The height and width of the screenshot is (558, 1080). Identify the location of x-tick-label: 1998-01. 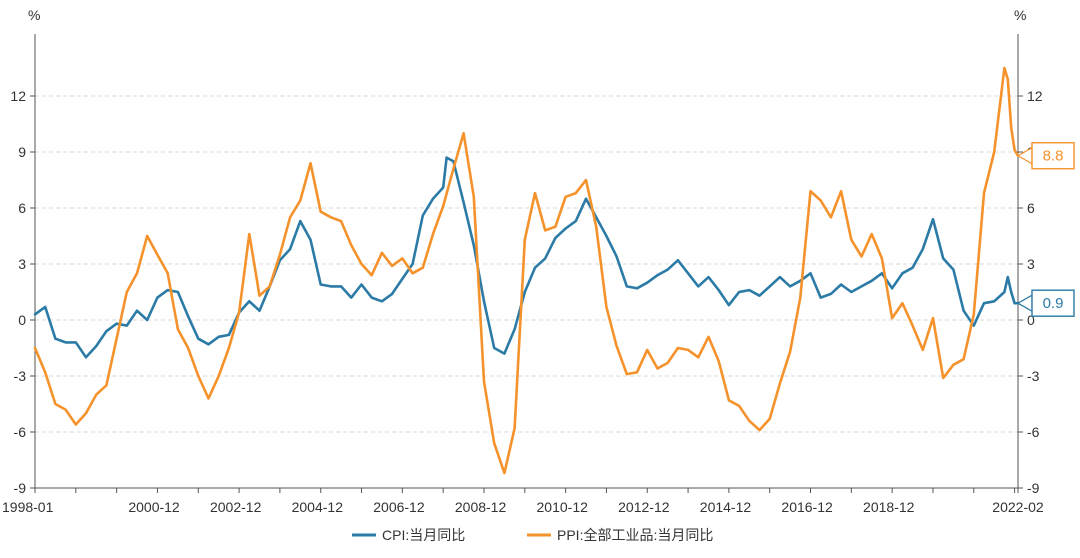
(28, 507).